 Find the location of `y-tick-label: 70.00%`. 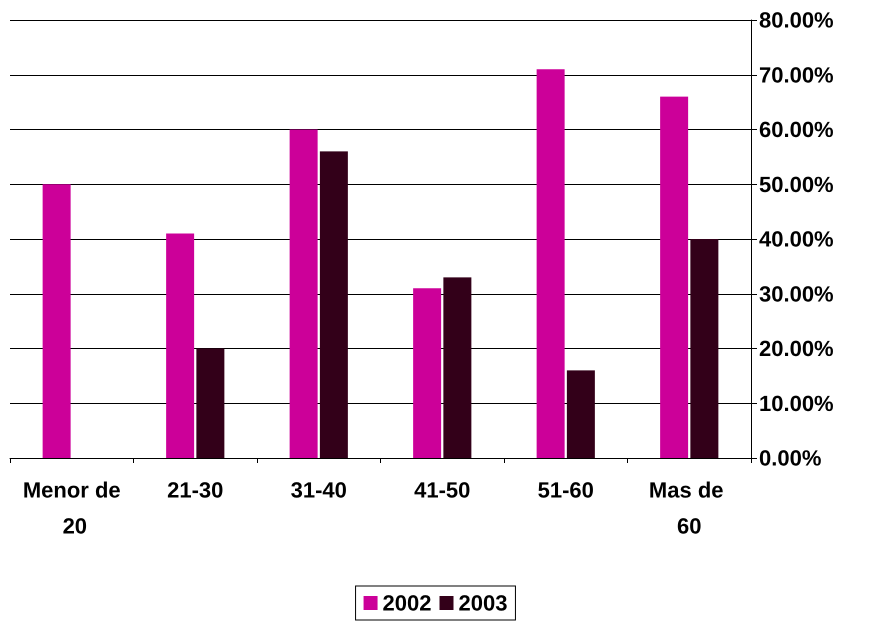

y-tick-label: 70.00% is located at coordinates (796, 75).